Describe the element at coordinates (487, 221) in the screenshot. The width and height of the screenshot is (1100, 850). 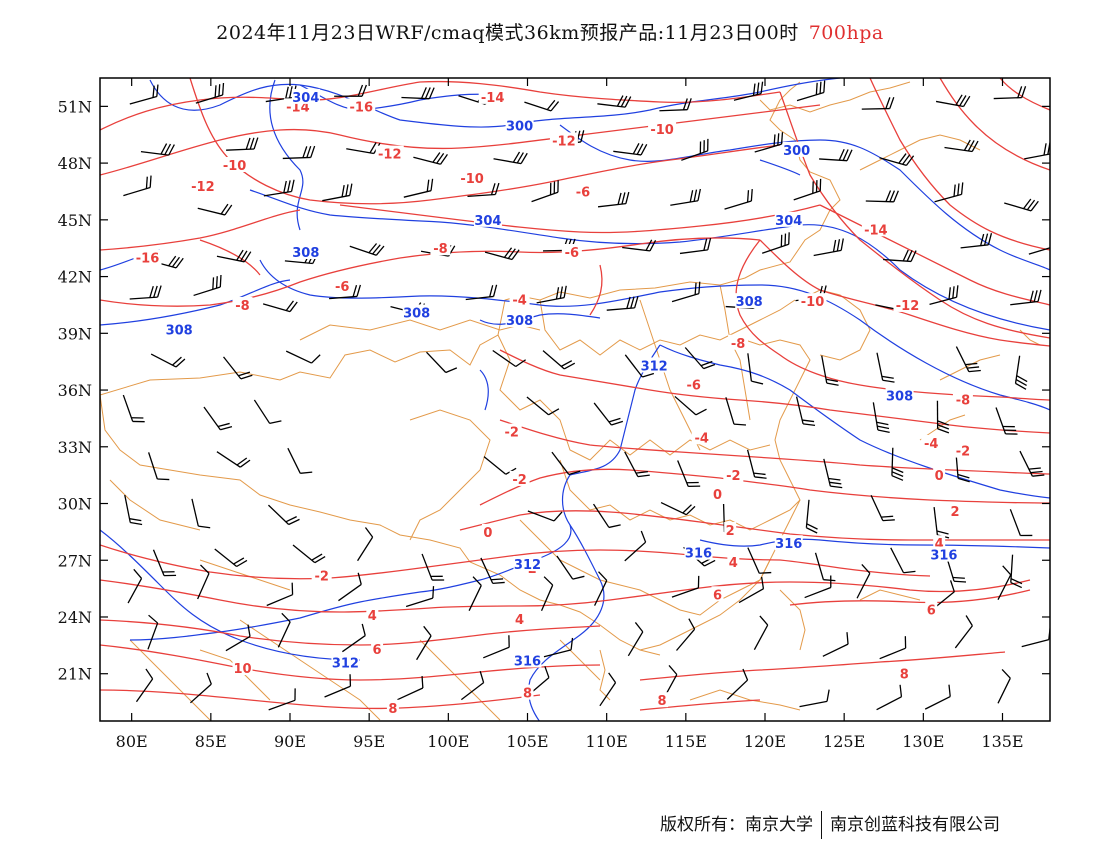
I see `contour-label: 304` at that location.